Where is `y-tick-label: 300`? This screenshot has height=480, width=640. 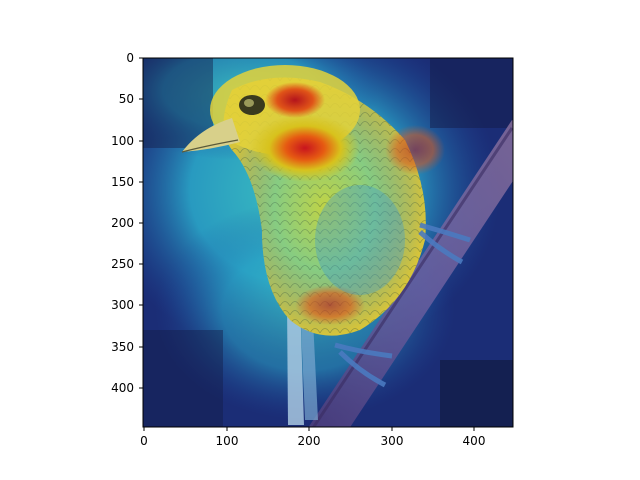 y-tick-label: 300 is located at coordinates (122, 305).